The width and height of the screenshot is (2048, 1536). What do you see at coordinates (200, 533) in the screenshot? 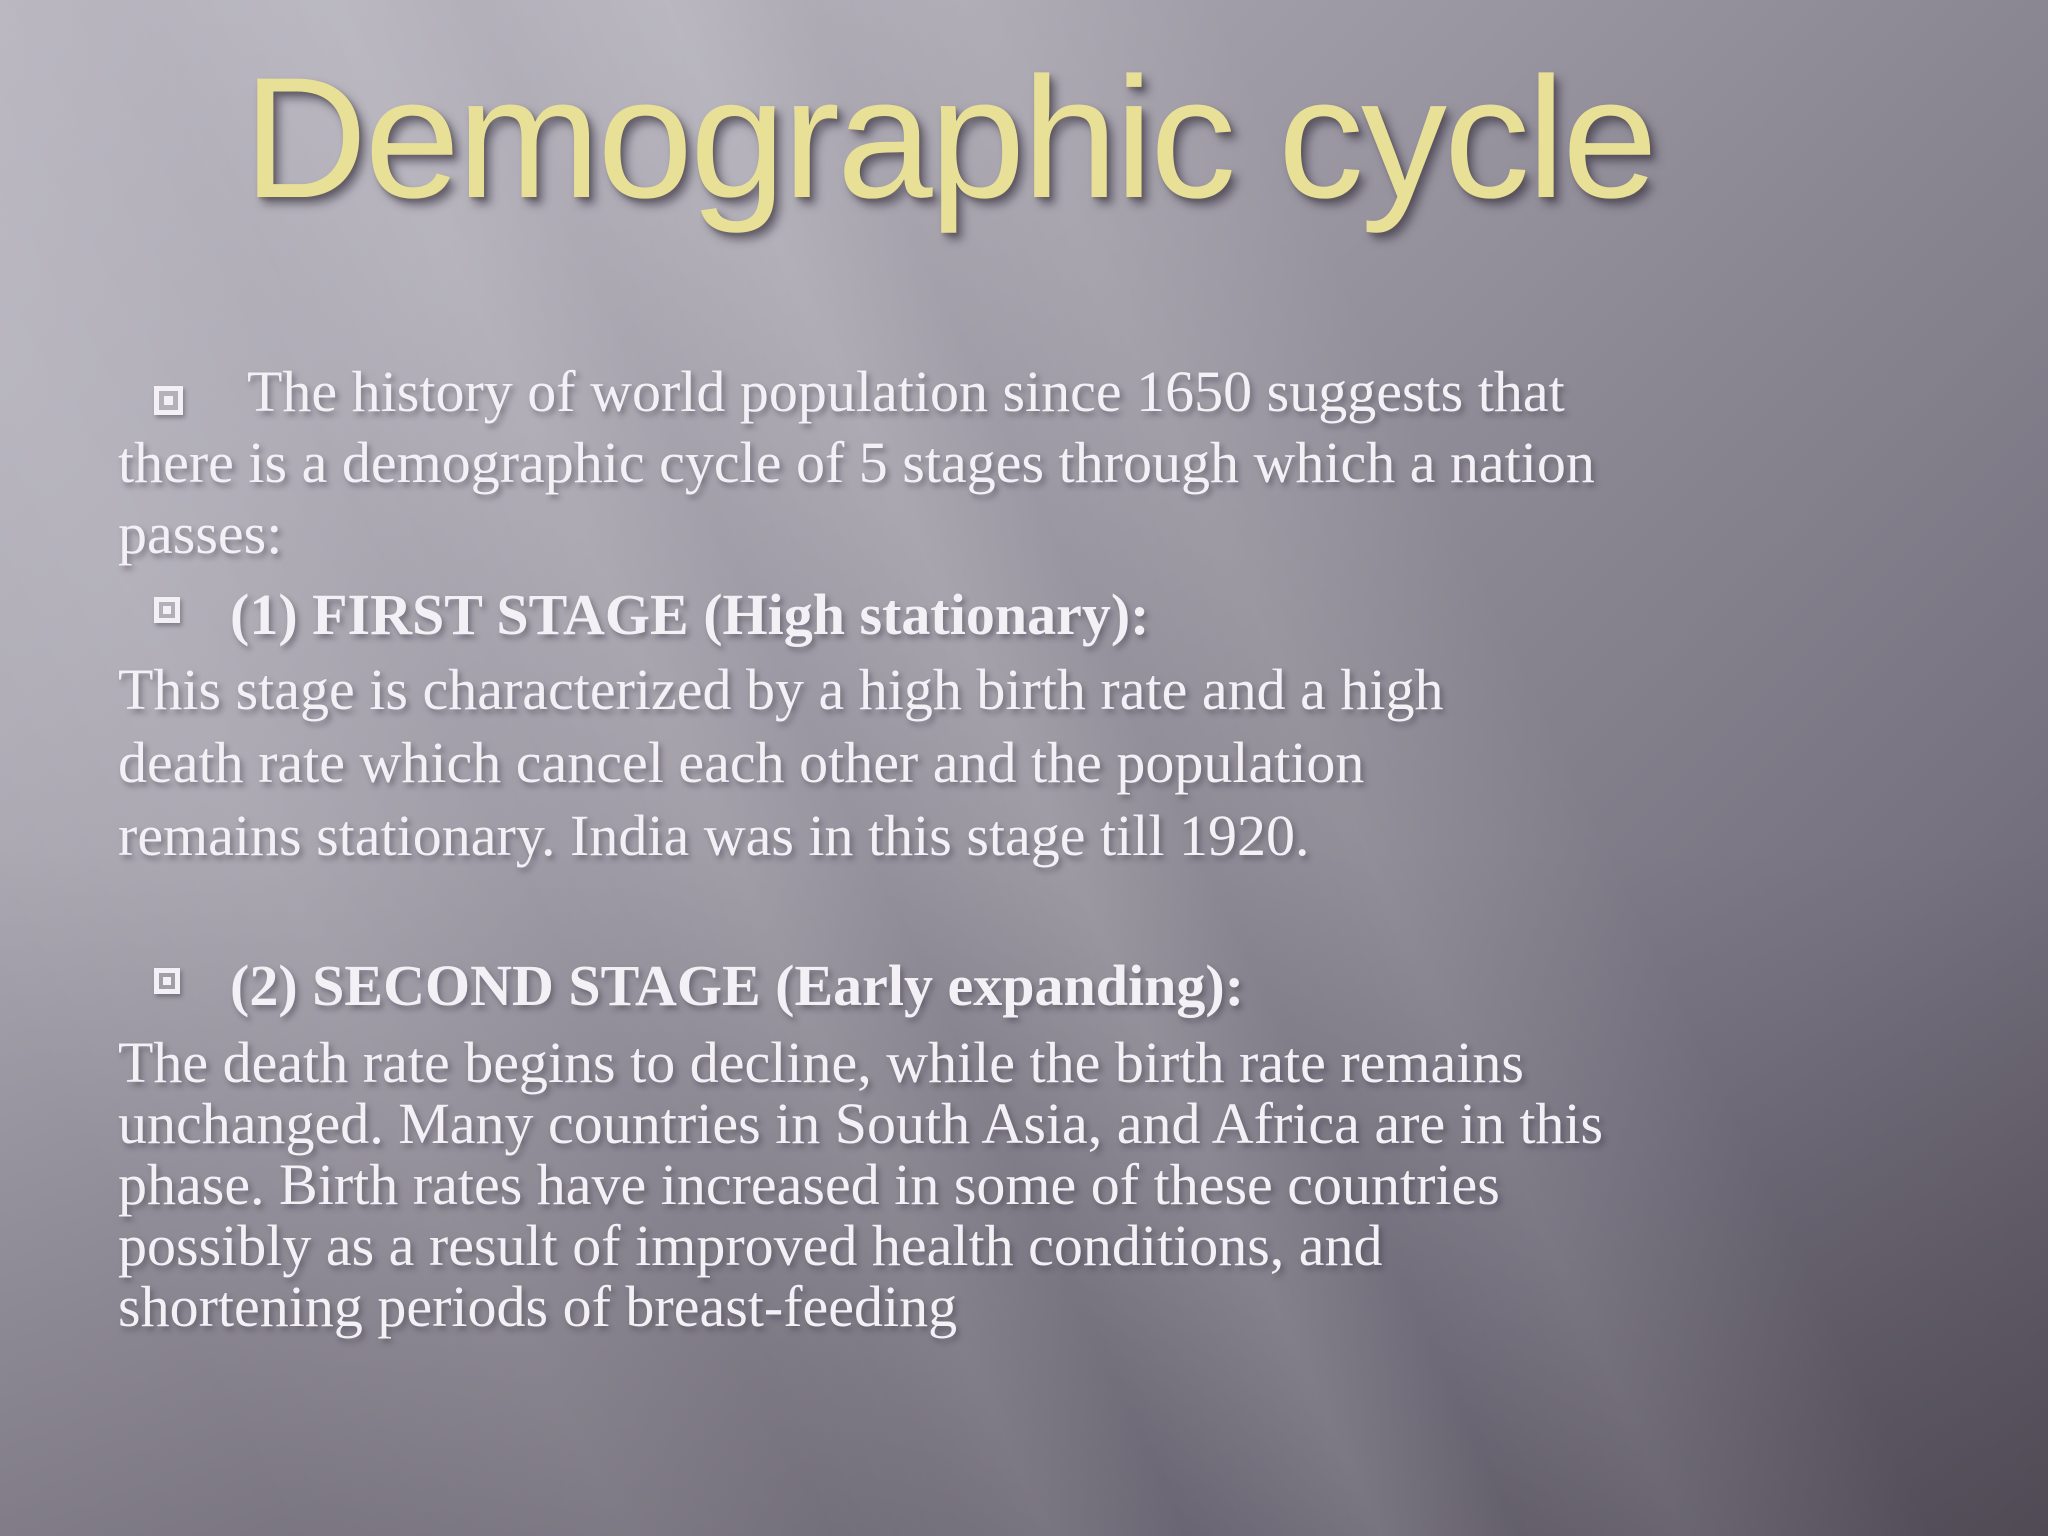
I see `text-line: passes:` at bounding box center [200, 533].